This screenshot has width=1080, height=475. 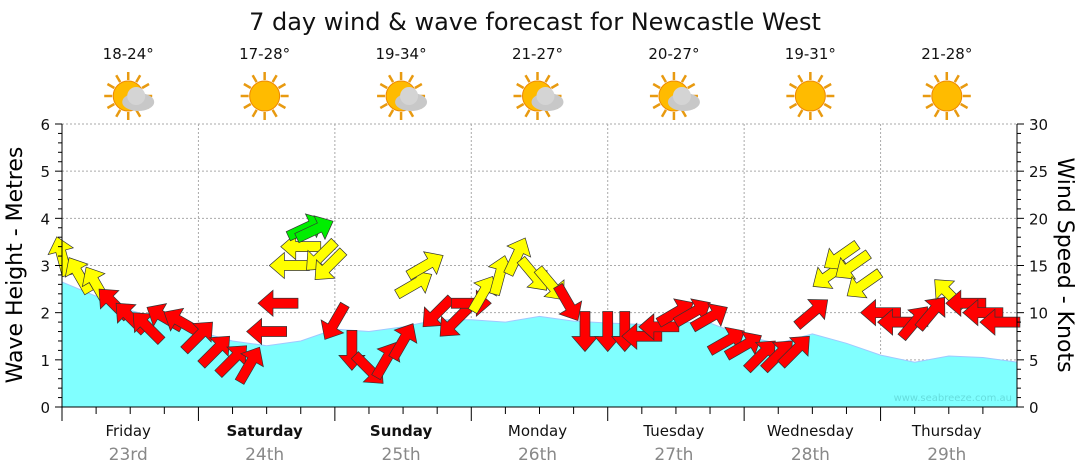 I want to click on day-temp-label: 17-28°, so click(x=264, y=54).